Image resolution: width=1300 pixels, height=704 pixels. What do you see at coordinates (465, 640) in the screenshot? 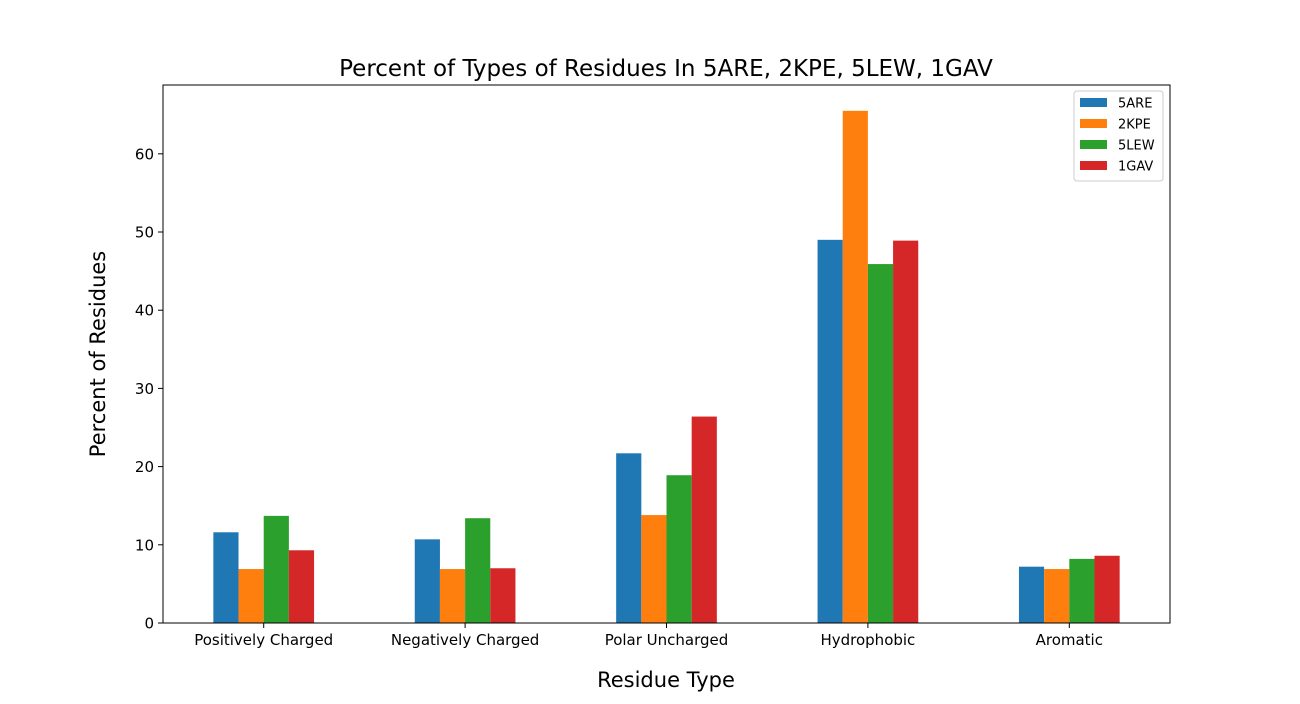
I see `x-tick-label: Negatively Charged` at bounding box center [465, 640].